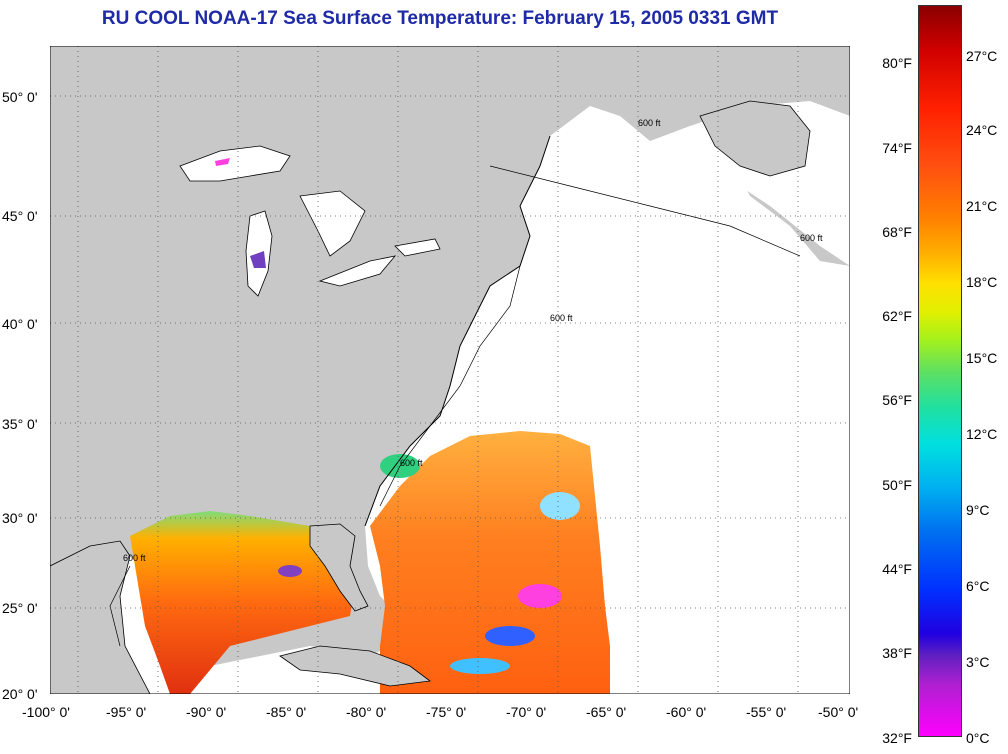 The image size is (1008, 754). What do you see at coordinates (126, 712) in the screenshot?
I see `lon-label: -95° 0'` at bounding box center [126, 712].